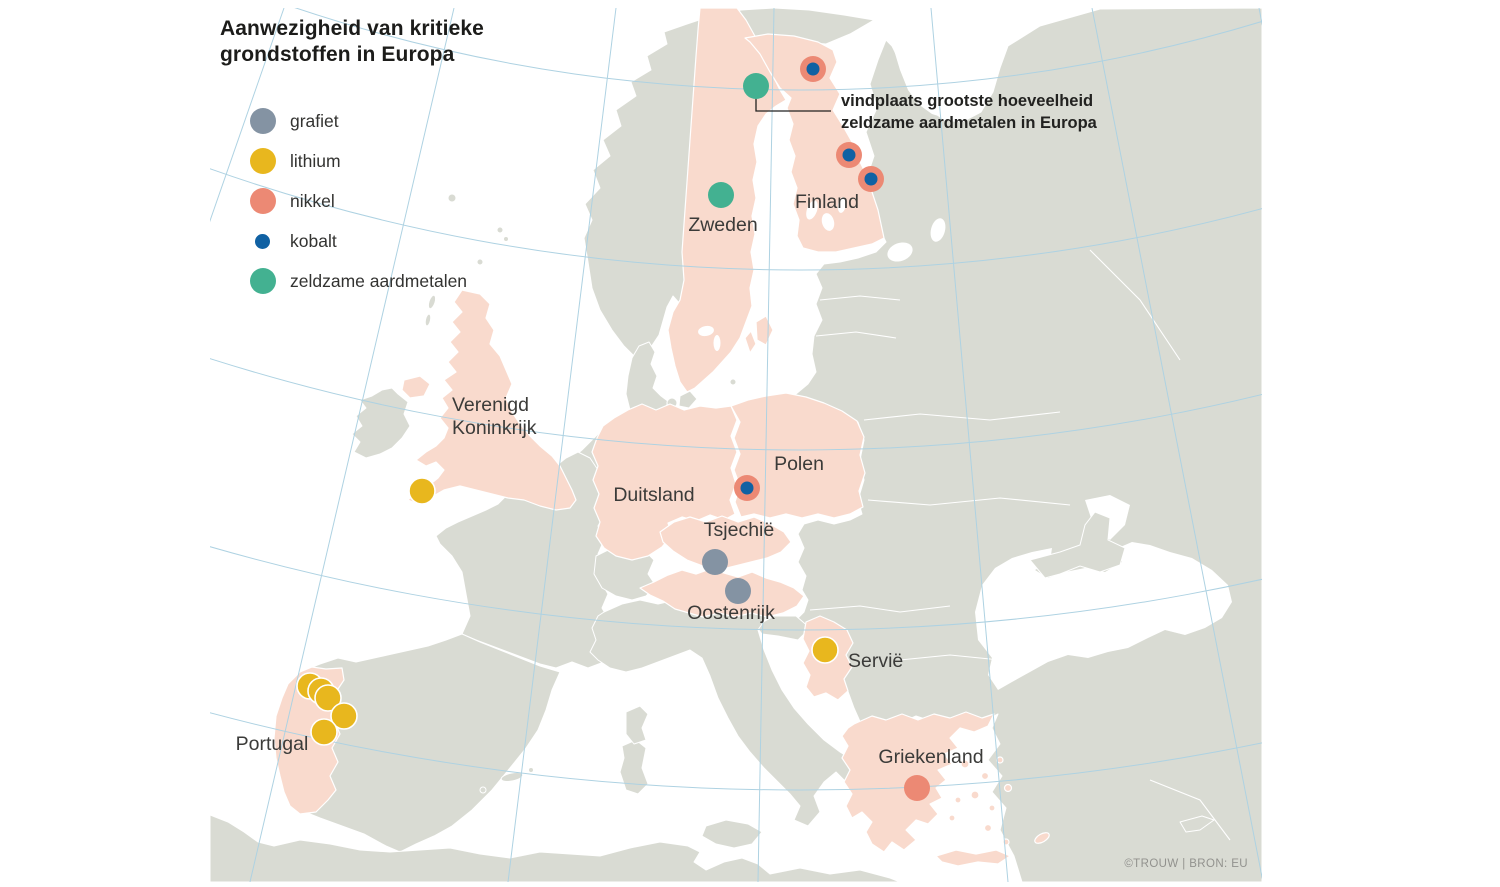  Describe the element at coordinates (799, 464) in the screenshot. I see `country-label-polen: Polen` at that location.